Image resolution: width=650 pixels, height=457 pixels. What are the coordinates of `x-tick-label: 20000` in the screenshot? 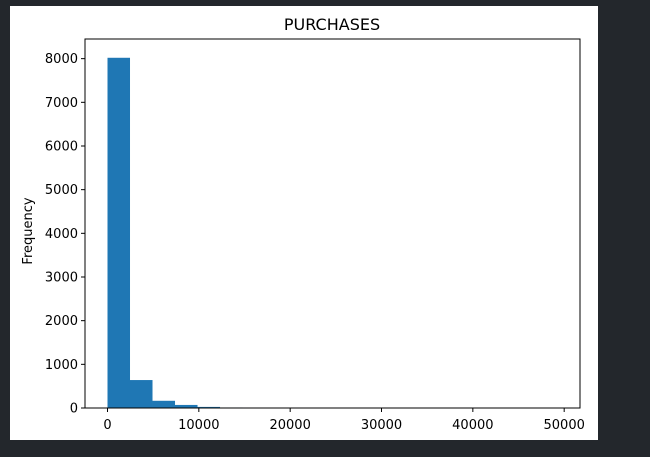 It's located at (289, 425).